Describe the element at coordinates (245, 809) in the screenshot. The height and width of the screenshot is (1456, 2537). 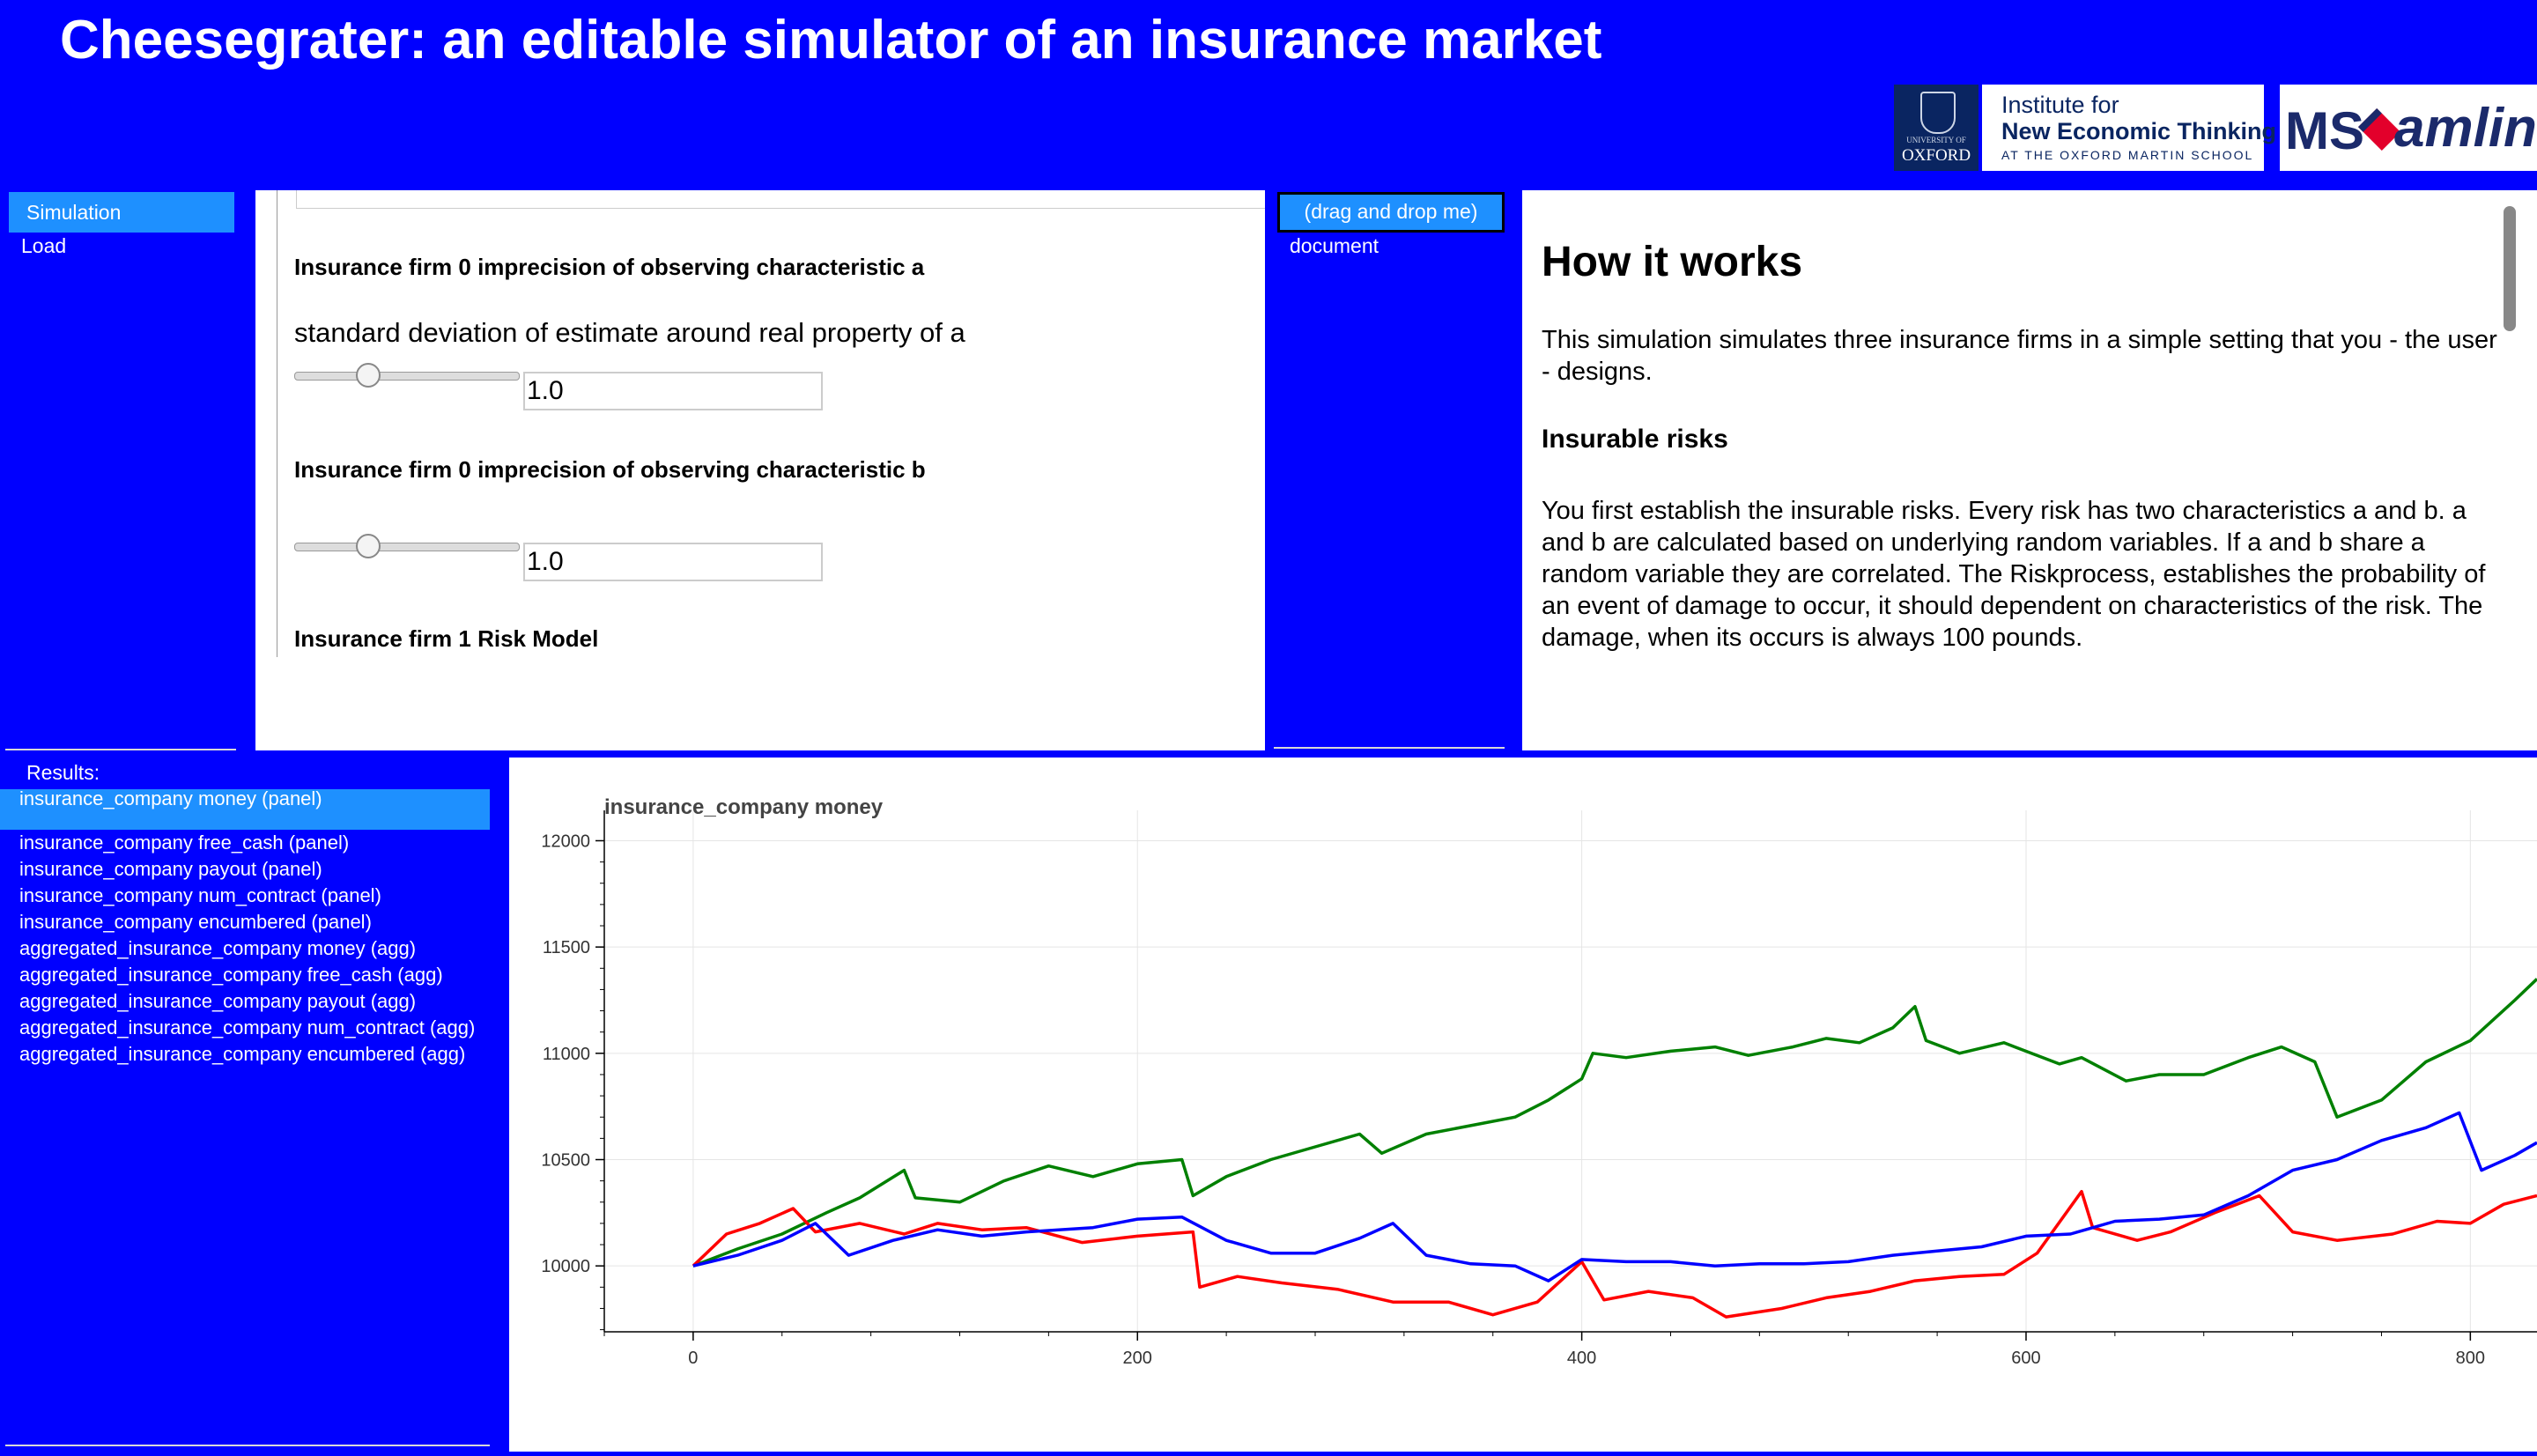
I see `results-selected-highlight` at that location.